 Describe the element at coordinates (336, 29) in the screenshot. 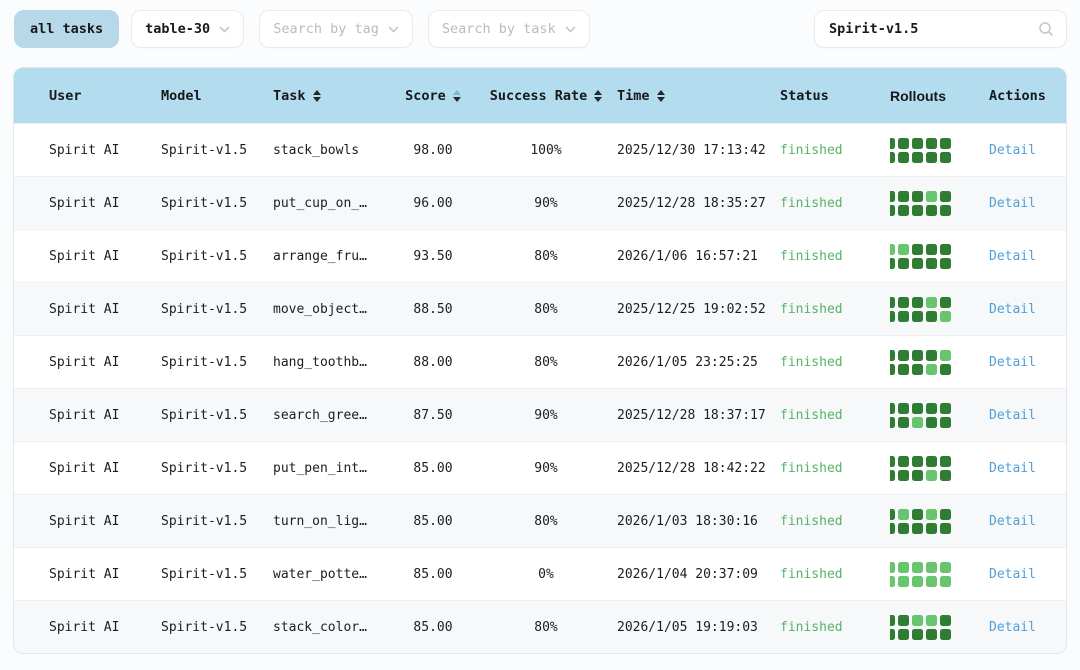

I see `search-by-tag-select: Search by tag` at that location.